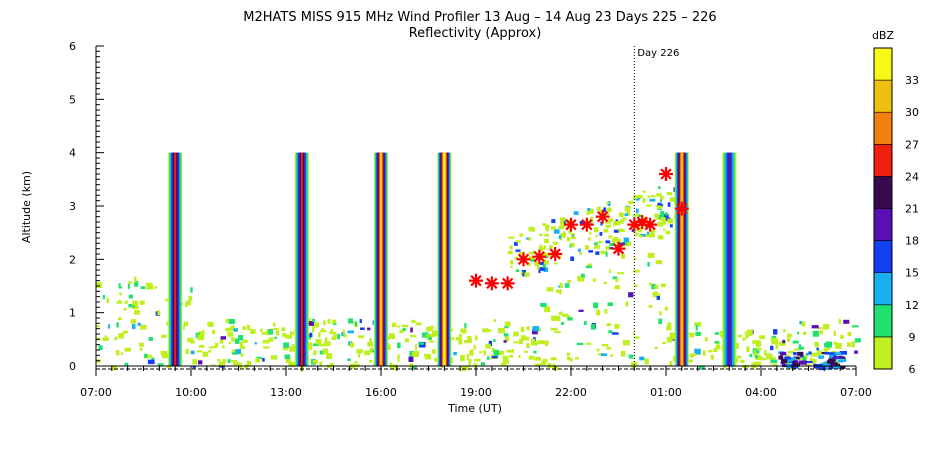  What do you see at coordinates (571, 224) in the screenshot?
I see `marker-stroke` at bounding box center [571, 224].